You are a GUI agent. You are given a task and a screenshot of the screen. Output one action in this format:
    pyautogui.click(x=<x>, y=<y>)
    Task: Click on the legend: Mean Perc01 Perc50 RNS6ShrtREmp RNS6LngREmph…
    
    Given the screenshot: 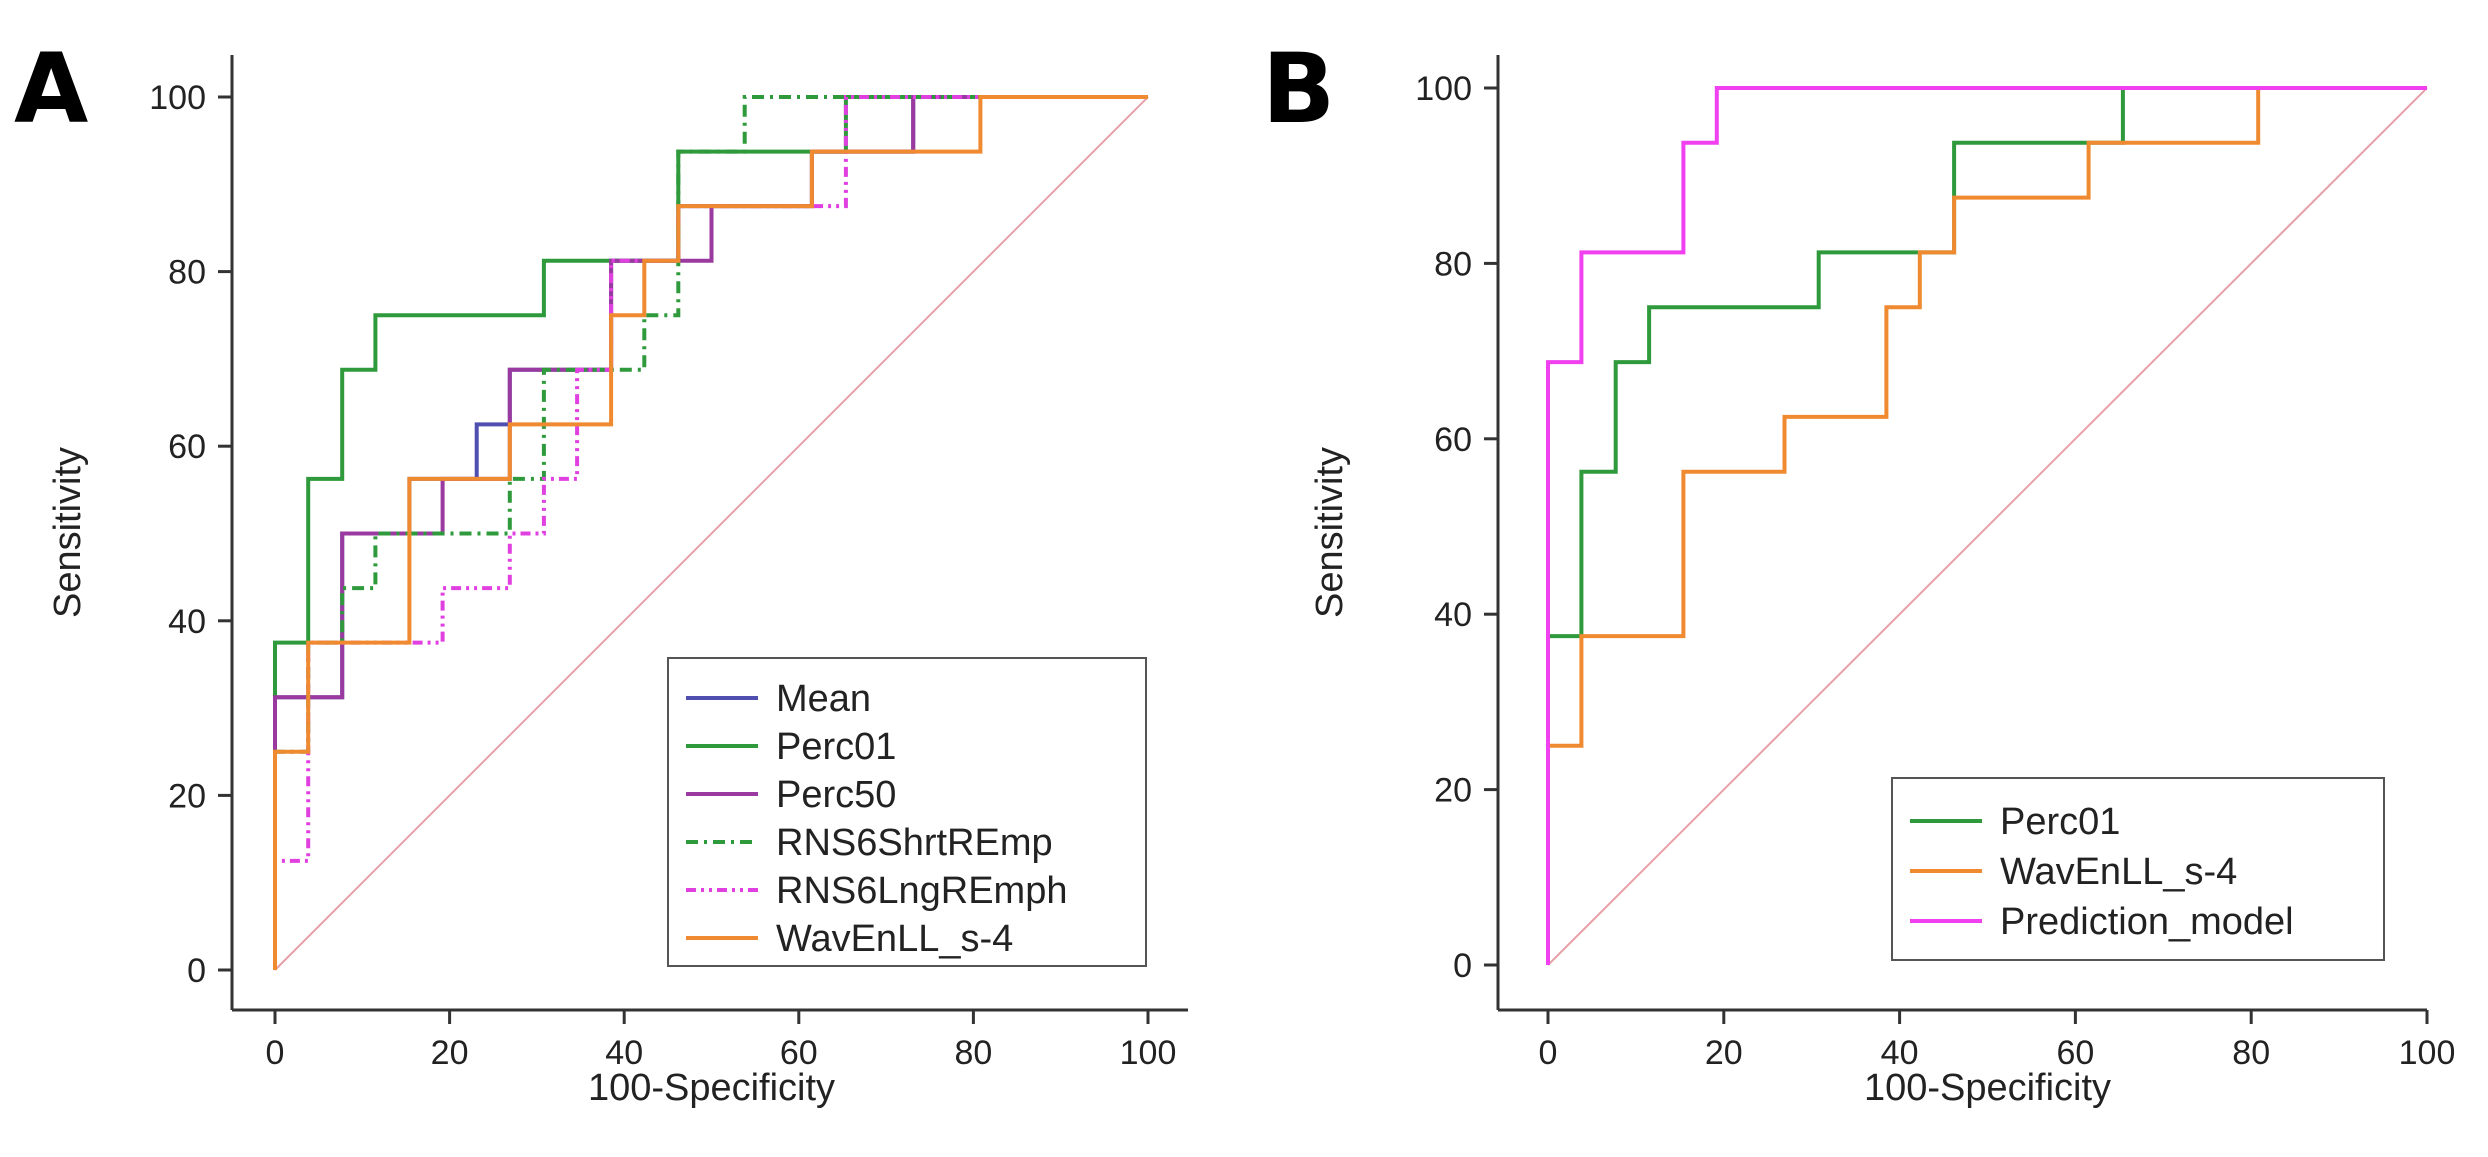 What is the action you would take?
    pyautogui.click(x=907, y=812)
    